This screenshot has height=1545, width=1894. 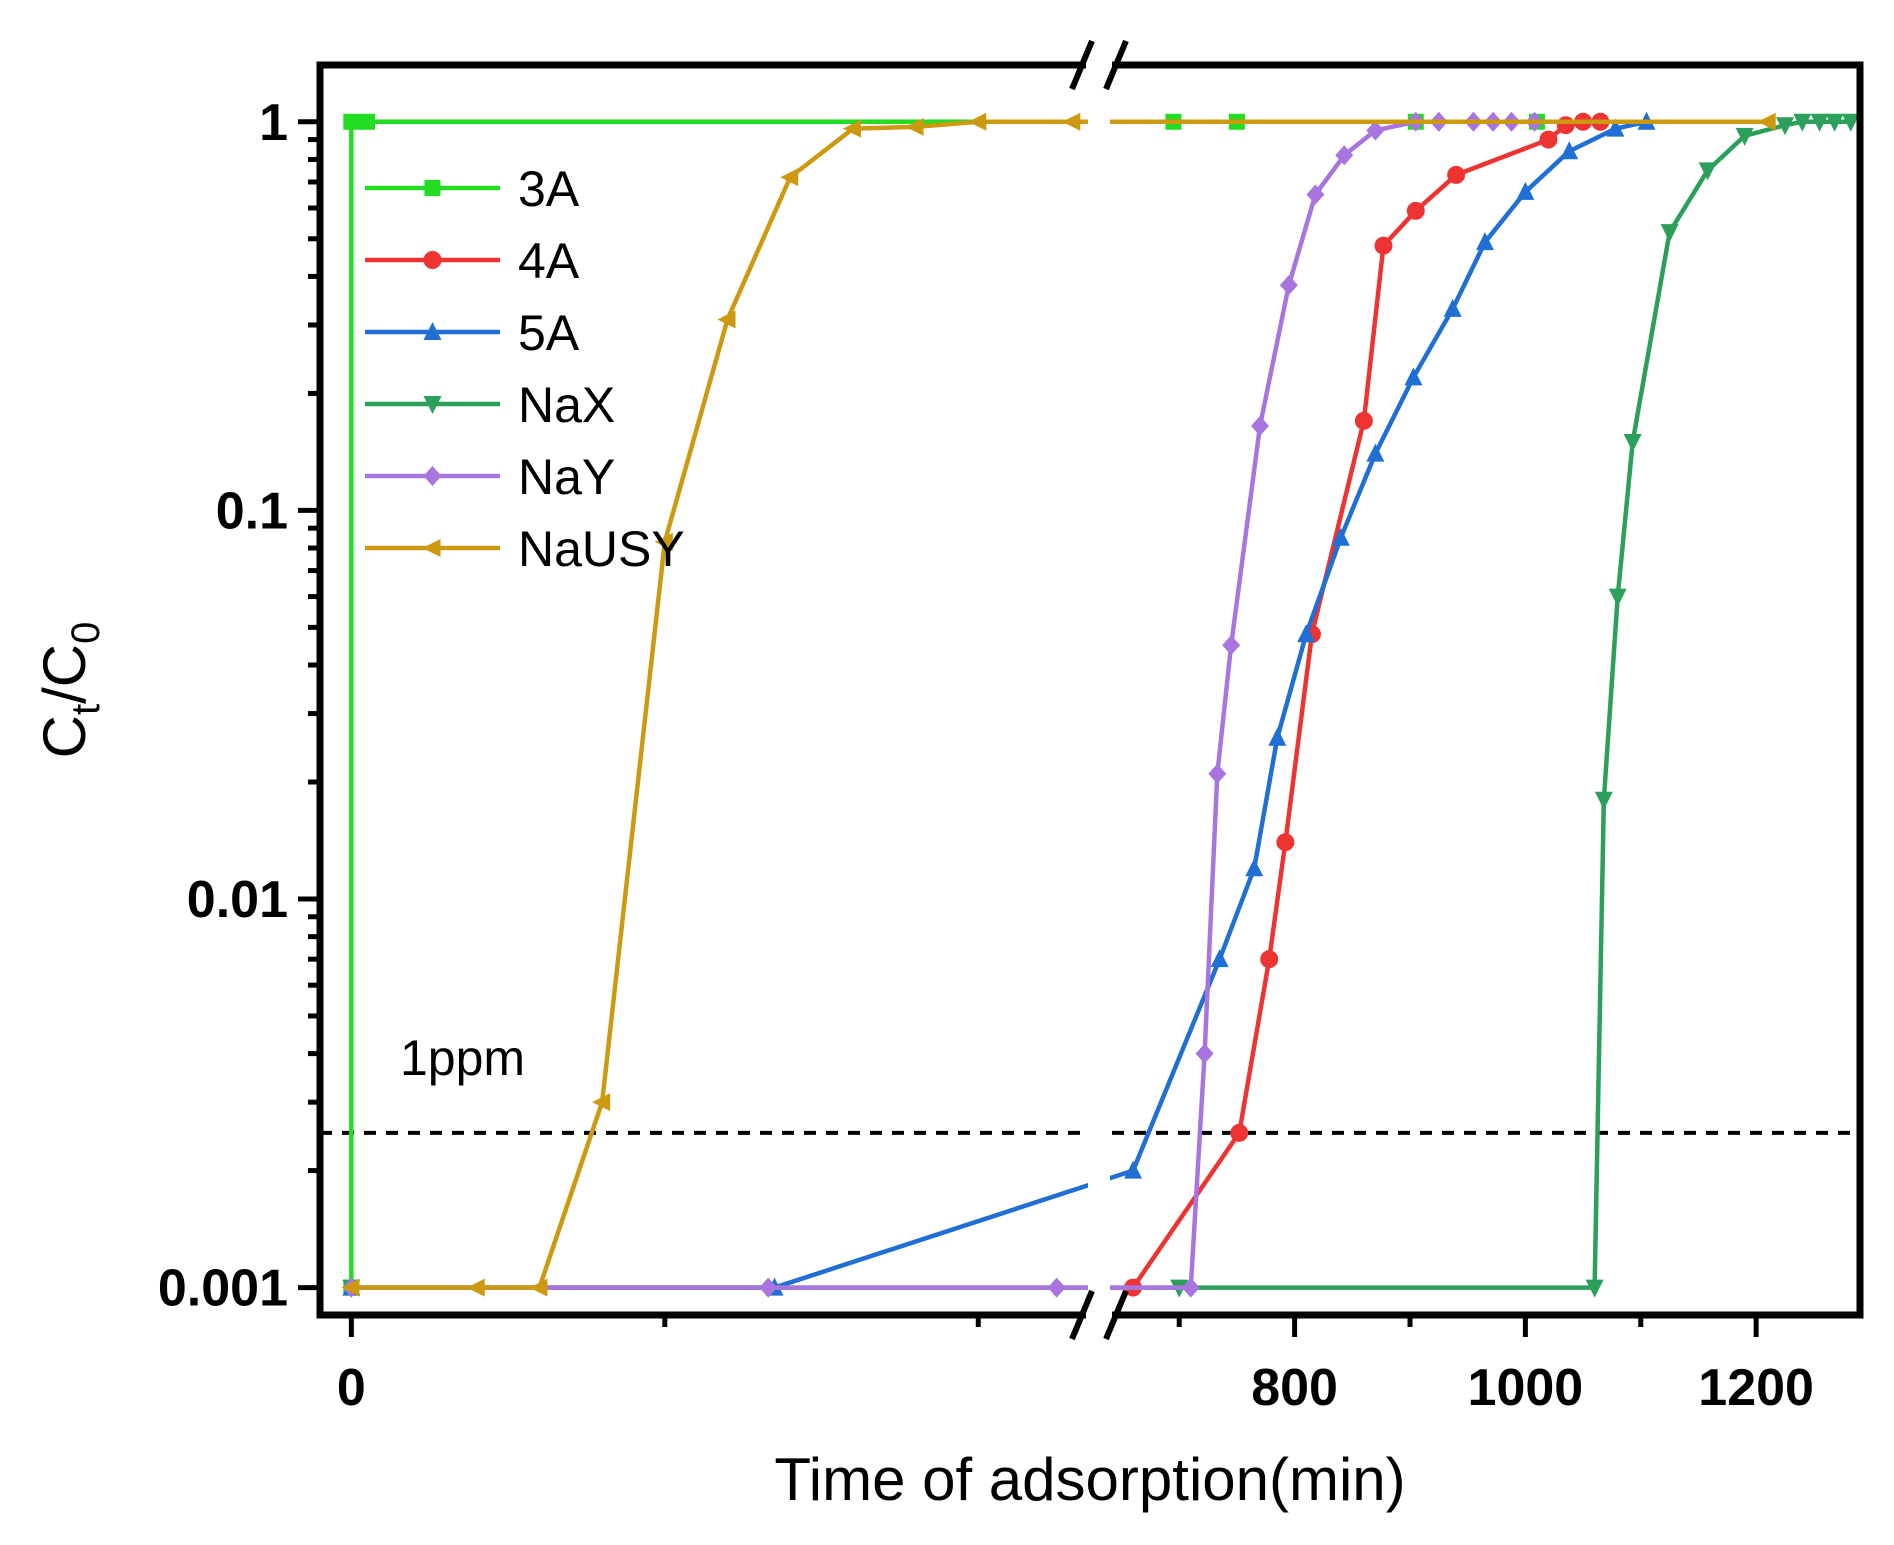 I want to click on legend-label-NaUSY: NaUSY, so click(x=601, y=549).